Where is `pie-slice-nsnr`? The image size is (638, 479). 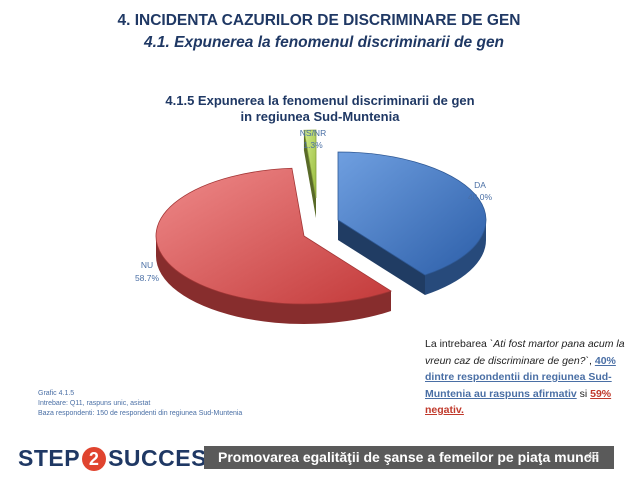 pie-slice-nsnr is located at coordinates (310, 164).